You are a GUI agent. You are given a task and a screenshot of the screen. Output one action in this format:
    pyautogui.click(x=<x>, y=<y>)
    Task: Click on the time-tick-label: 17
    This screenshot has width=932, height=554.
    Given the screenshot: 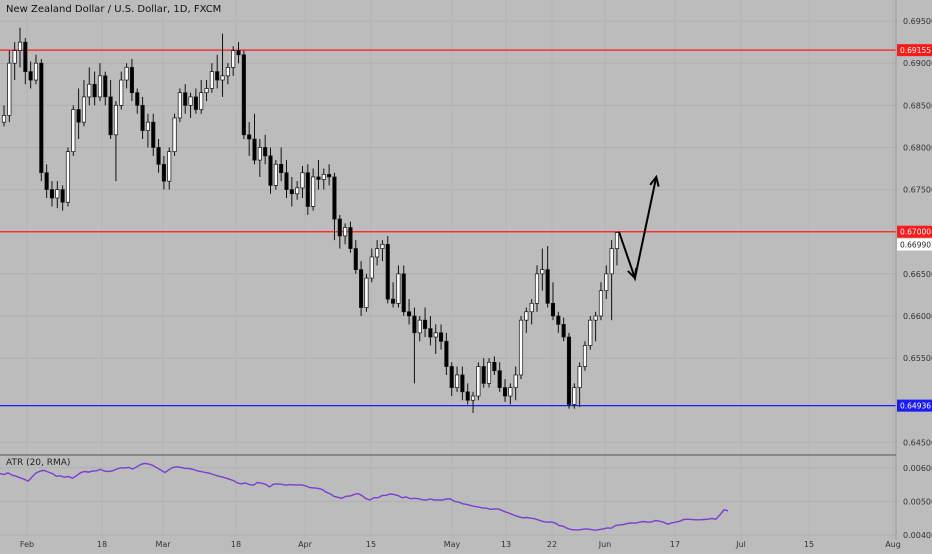 What is the action you would take?
    pyautogui.click(x=675, y=544)
    